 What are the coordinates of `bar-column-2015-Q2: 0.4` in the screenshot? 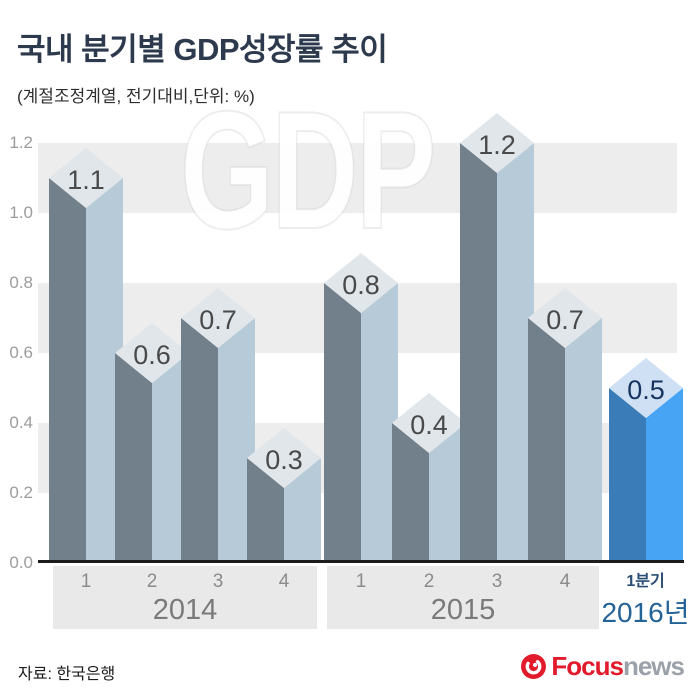 It's located at (429, 478).